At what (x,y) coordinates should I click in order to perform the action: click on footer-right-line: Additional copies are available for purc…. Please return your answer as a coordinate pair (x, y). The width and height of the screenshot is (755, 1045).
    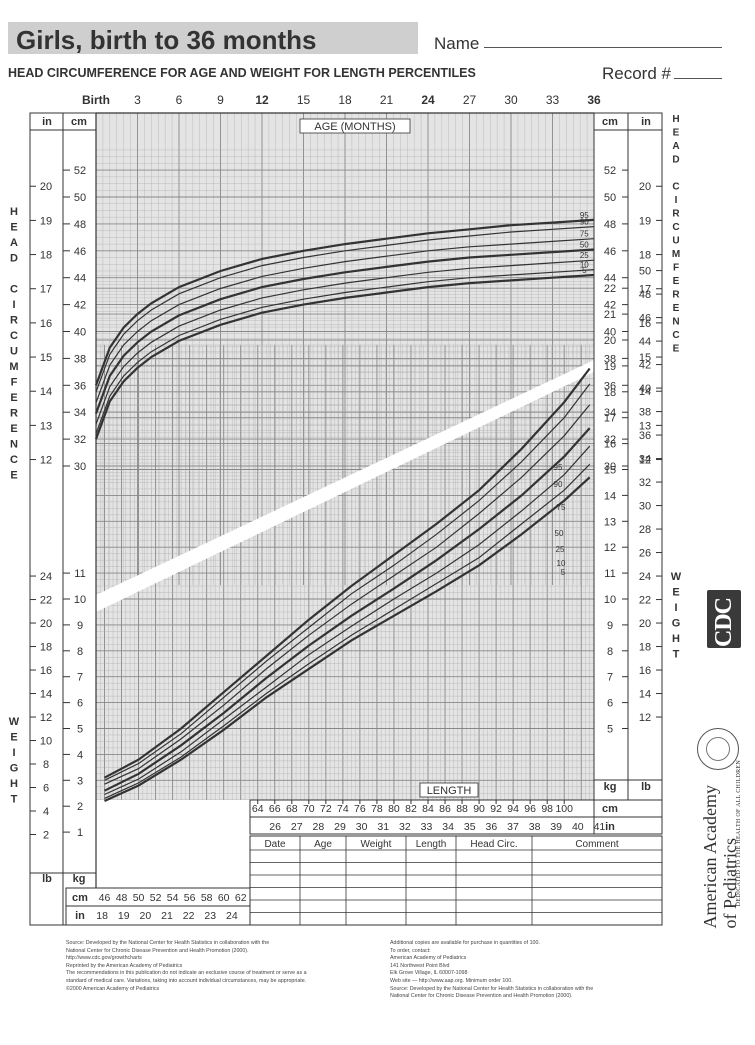
    Looking at the image, I should click on (465, 943).